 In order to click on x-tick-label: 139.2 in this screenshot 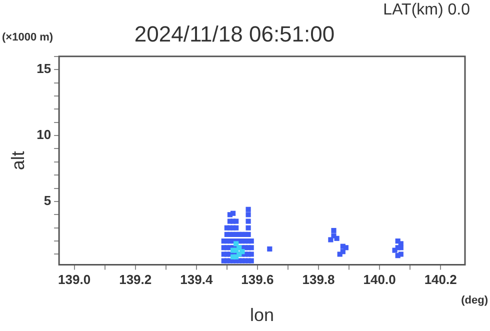, I will do `click(135, 280)`.